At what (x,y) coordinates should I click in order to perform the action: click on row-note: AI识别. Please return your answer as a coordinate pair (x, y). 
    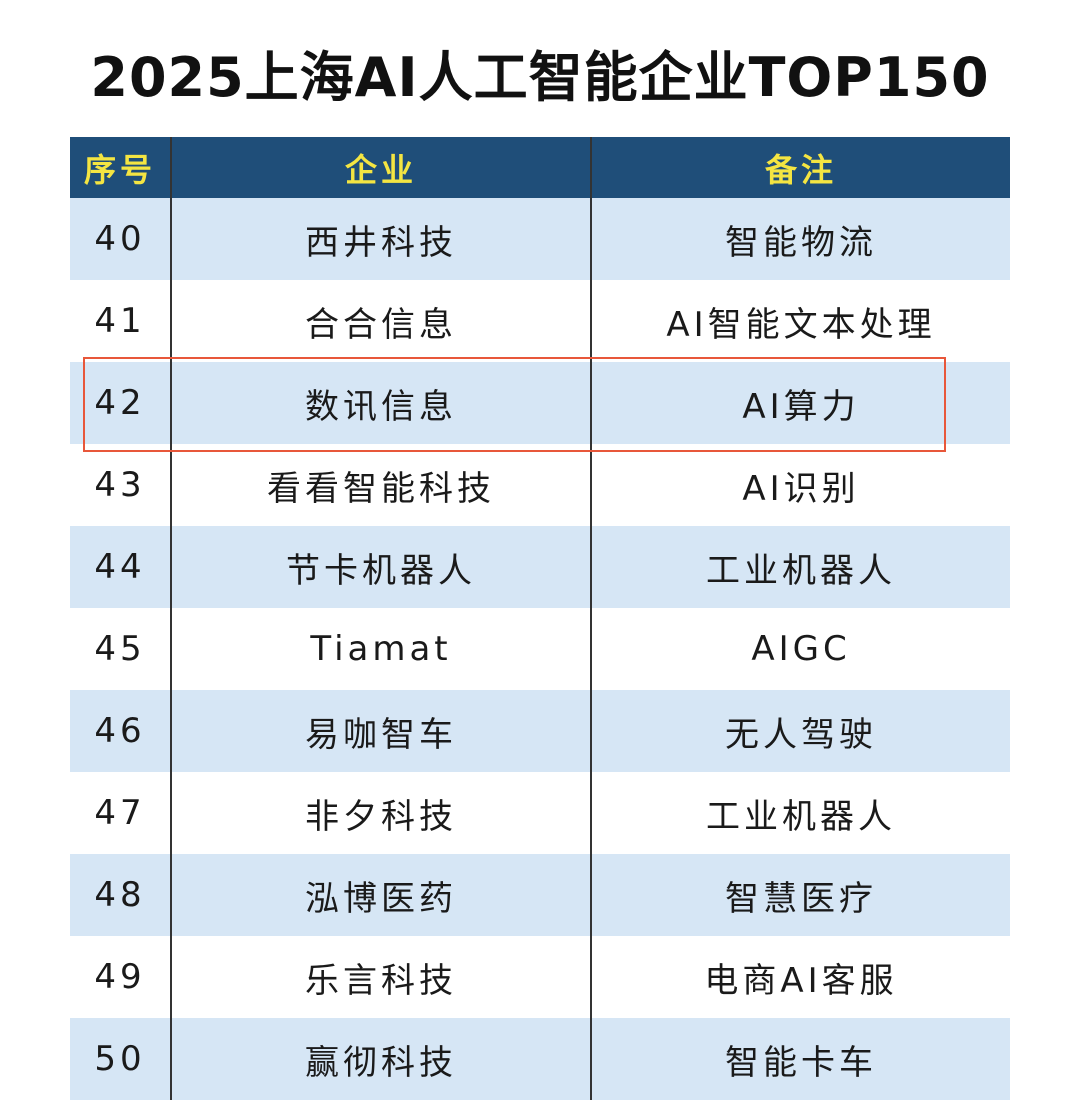
    Looking at the image, I should click on (801, 488).